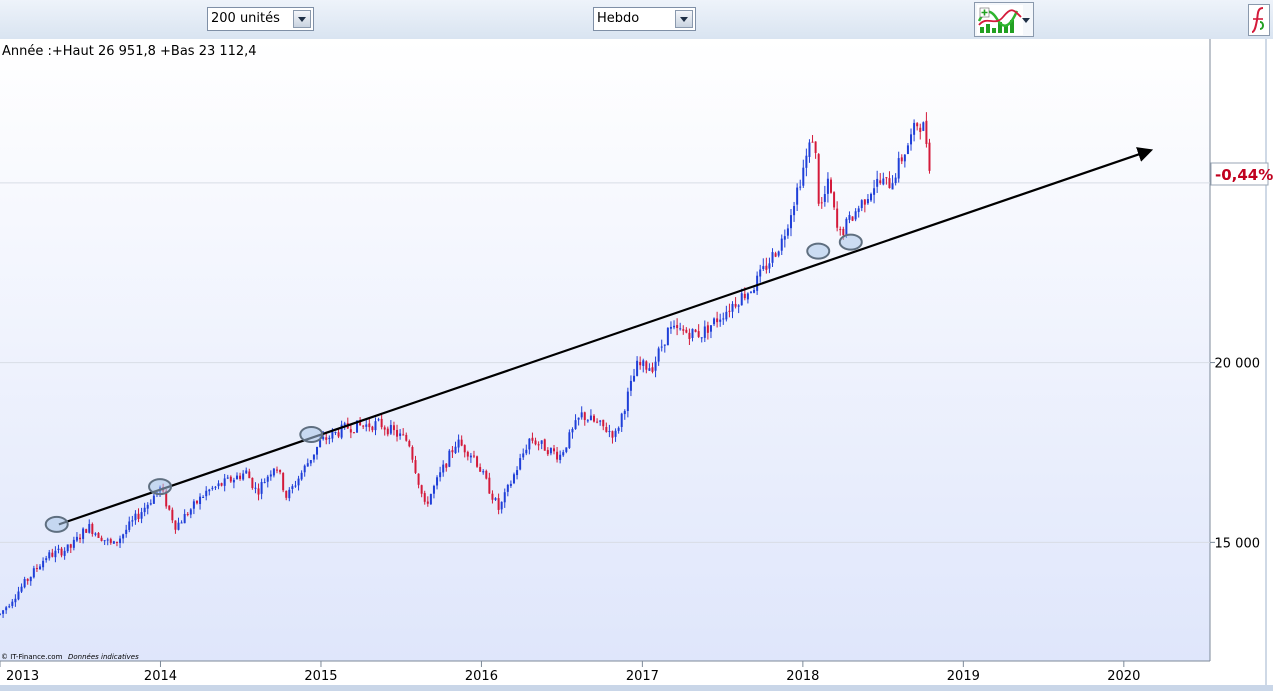  I want to click on x-tick-label: 2017, so click(642, 676).